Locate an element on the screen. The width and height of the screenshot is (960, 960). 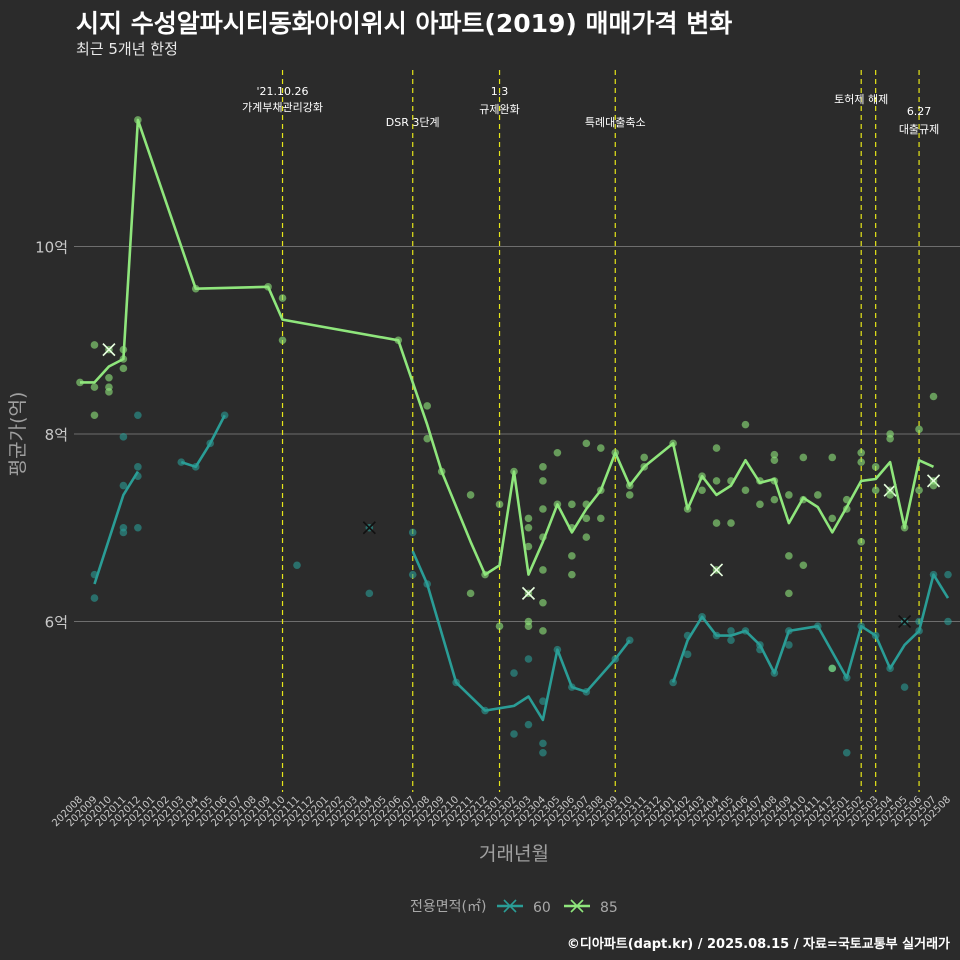
x-axis-title: 거래년월 is located at coordinates (514, 854).